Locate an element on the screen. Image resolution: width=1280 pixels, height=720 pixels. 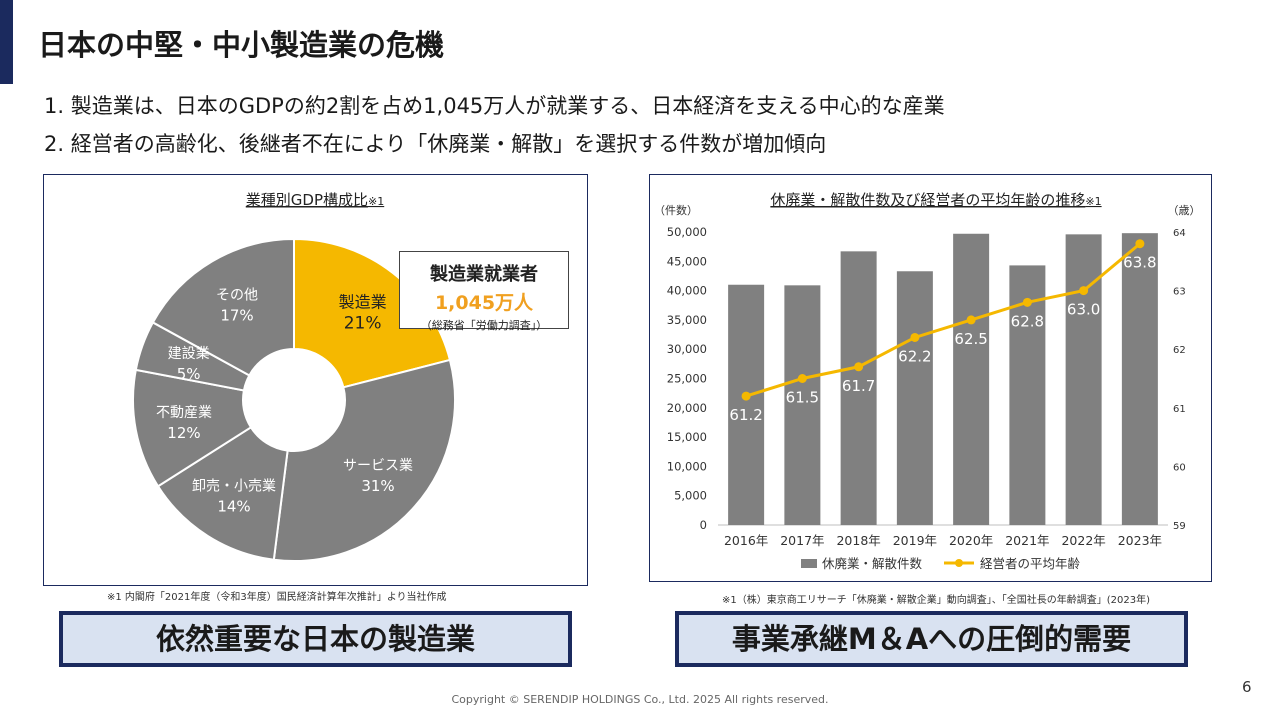
x-tick-1: 2017年 is located at coordinates (802, 540).